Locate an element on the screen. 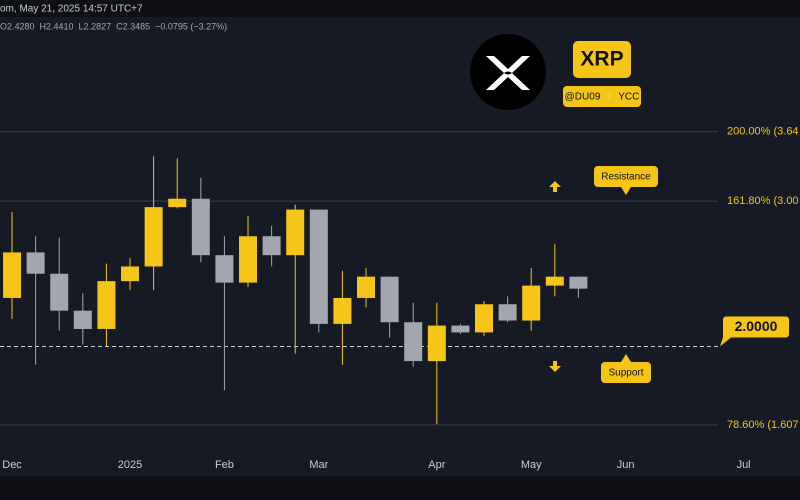 The height and width of the screenshot is (500, 800). up-arrow is located at coordinates (555, 186).